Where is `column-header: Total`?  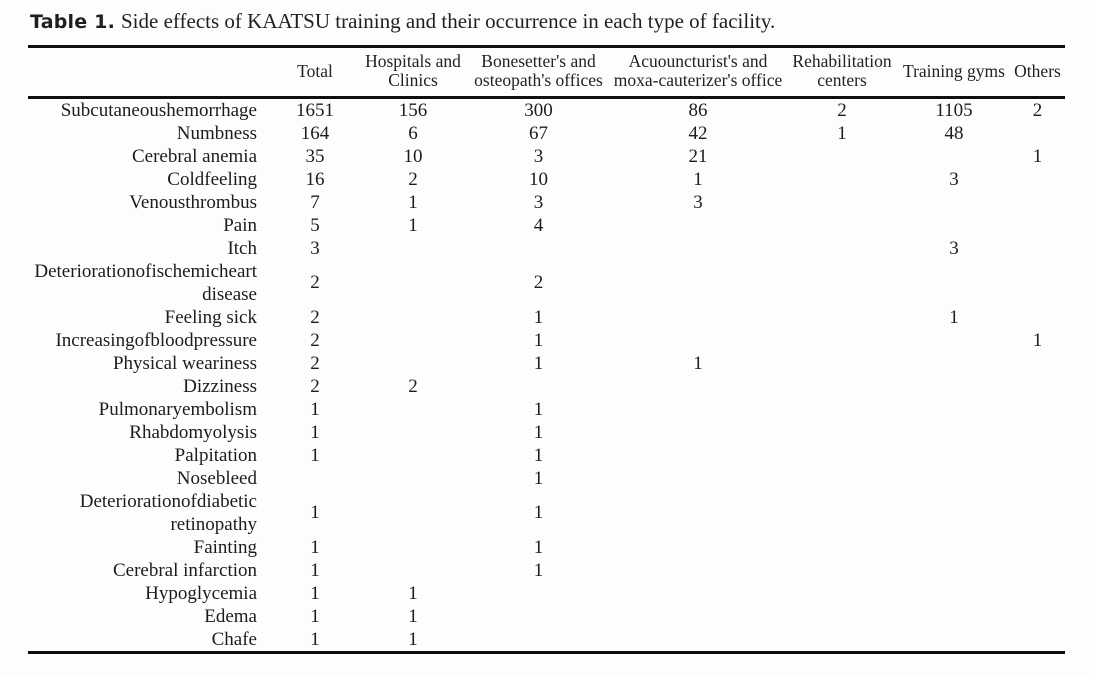 column-header: Total is located at coordinates (315, 70).